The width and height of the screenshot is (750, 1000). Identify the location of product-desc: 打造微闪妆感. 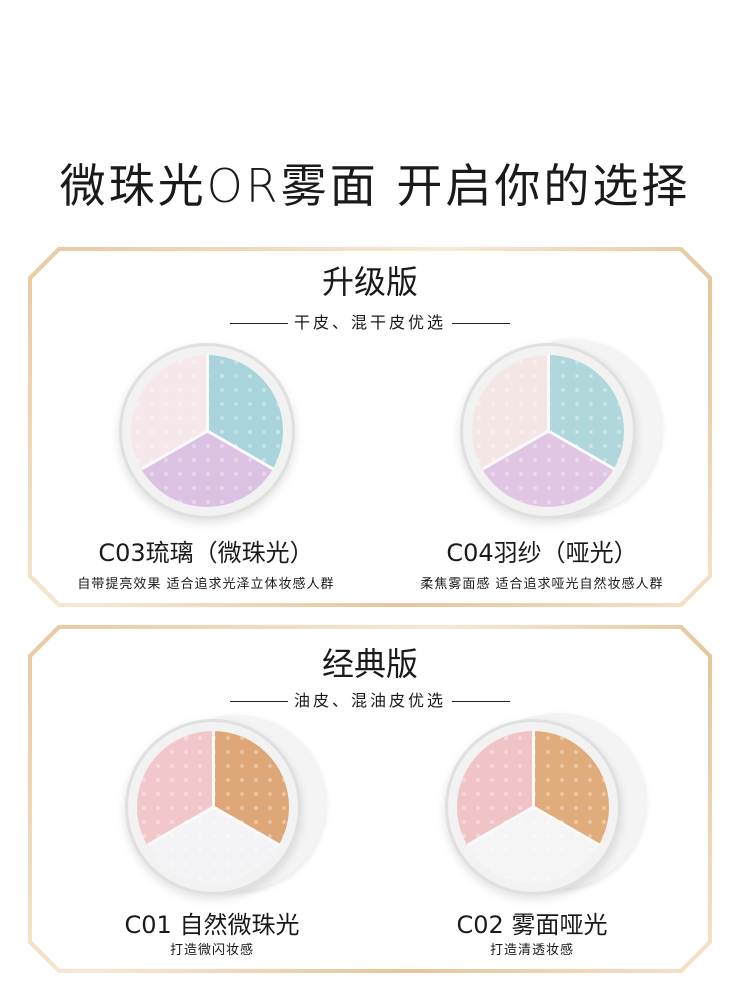
(211, 950).